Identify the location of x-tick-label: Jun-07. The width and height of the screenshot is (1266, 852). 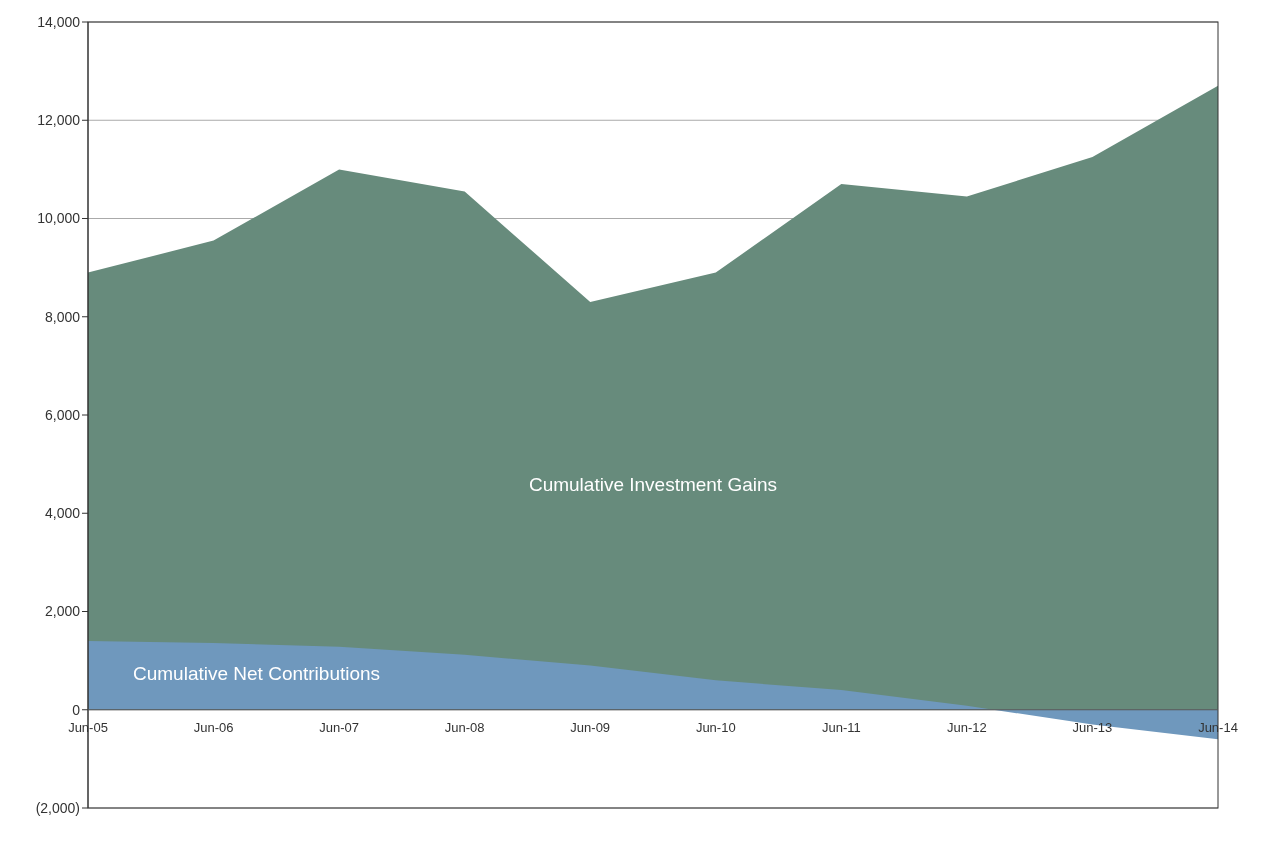
(339, 727).